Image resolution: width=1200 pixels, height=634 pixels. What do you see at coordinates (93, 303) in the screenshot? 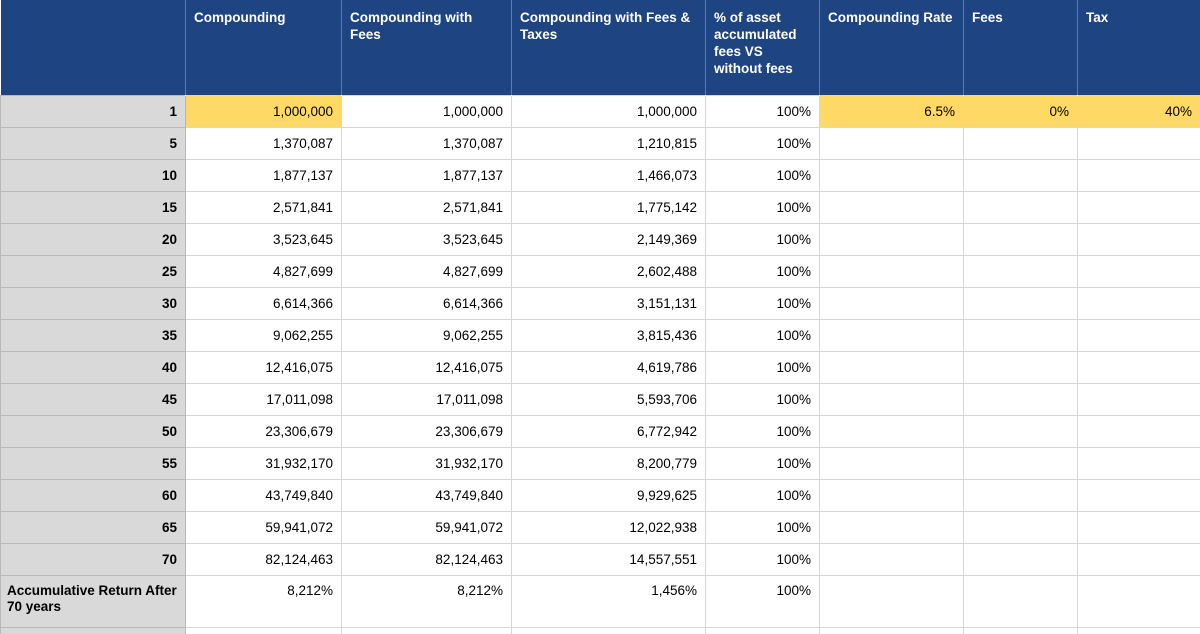
I see `cell-year: 30` at bounding box center [93, 303].